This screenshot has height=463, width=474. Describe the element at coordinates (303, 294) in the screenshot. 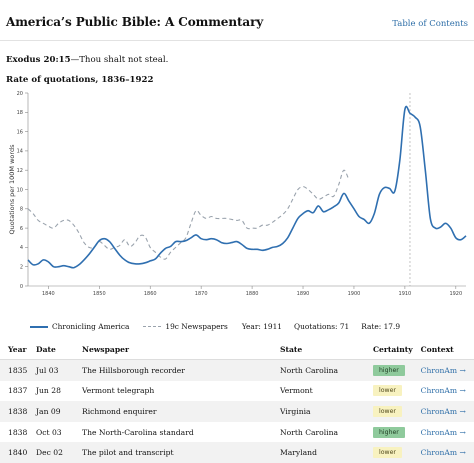

I see `x-tick-label: 1890` at that location.